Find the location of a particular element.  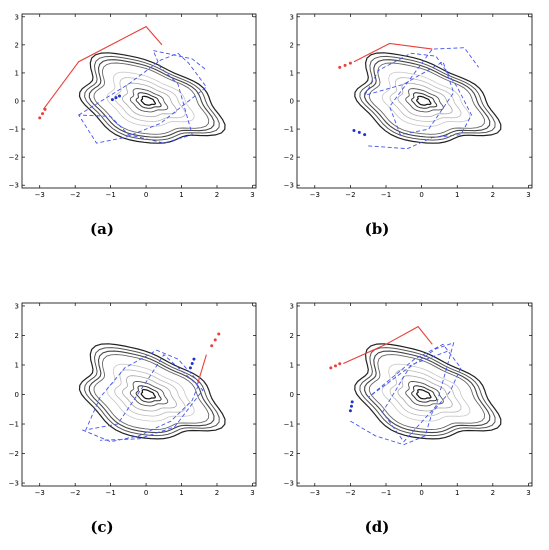

panel-label: (d) is located at coordinates (377, 527).